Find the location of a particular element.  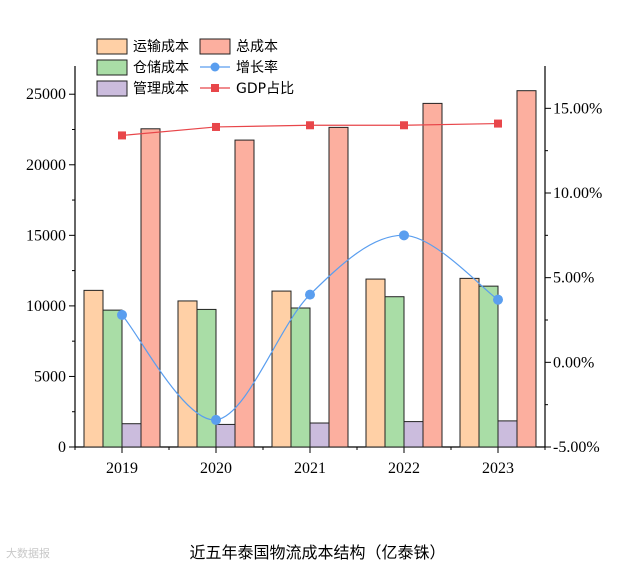

bar-运输成本-2022 is located at coordinates (375, 363).